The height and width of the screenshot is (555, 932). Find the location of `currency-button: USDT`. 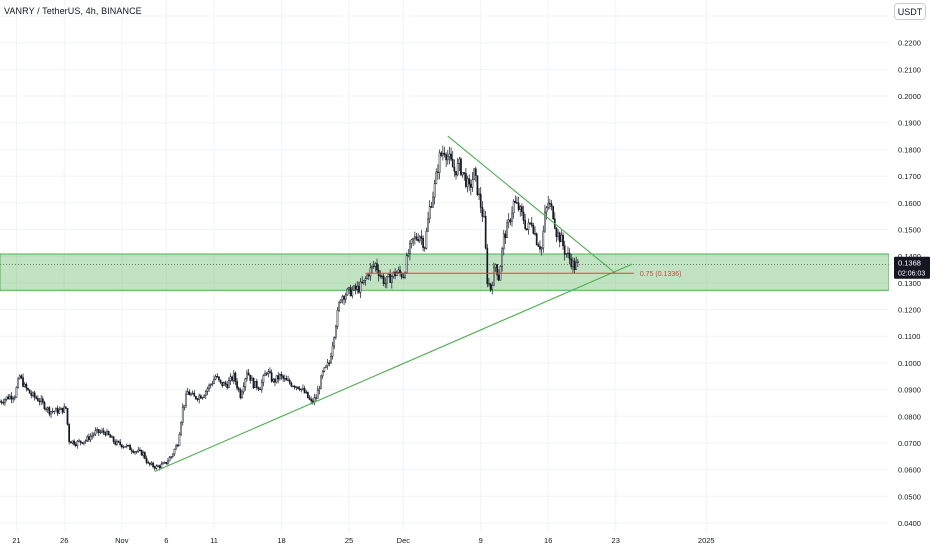

currency-button: USDT is located at coordinates (910, 11).